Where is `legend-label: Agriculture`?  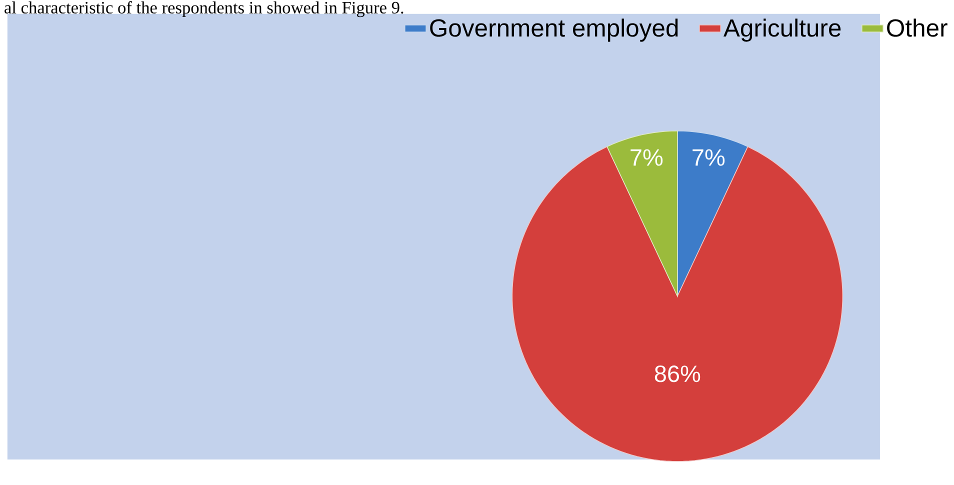
legend-label: Agriculture is located at coordinates (782, 30).